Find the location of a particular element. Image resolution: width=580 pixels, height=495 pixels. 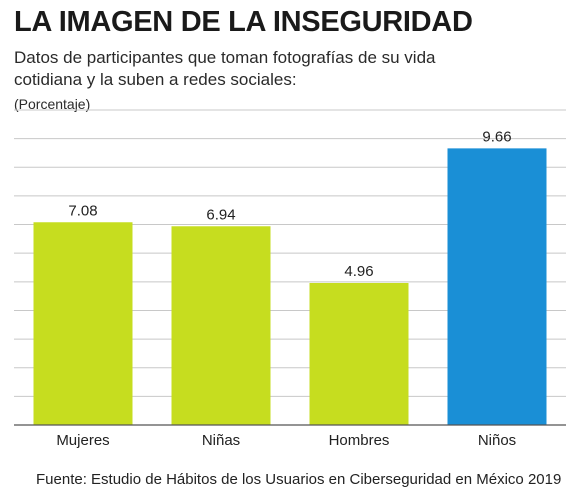

category-label: Niñas is located at coordinates (221, 440).